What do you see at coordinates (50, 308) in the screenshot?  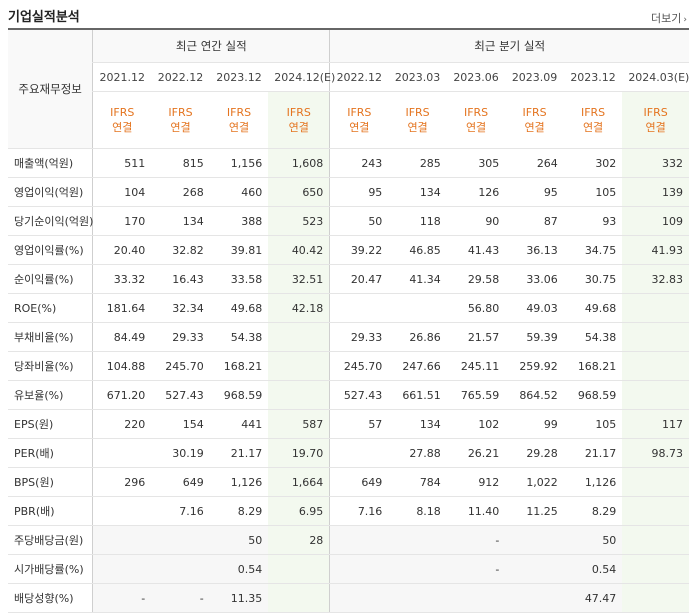 I see `row-label: ROE(%)` at bounding box center [50, 308].